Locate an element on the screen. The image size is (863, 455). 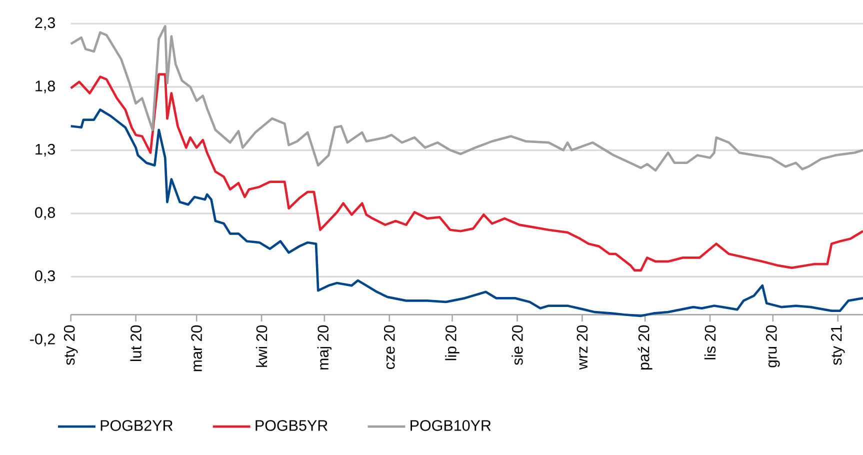
x-tick-label: wrz 20 is located at coordinates (582, 347).